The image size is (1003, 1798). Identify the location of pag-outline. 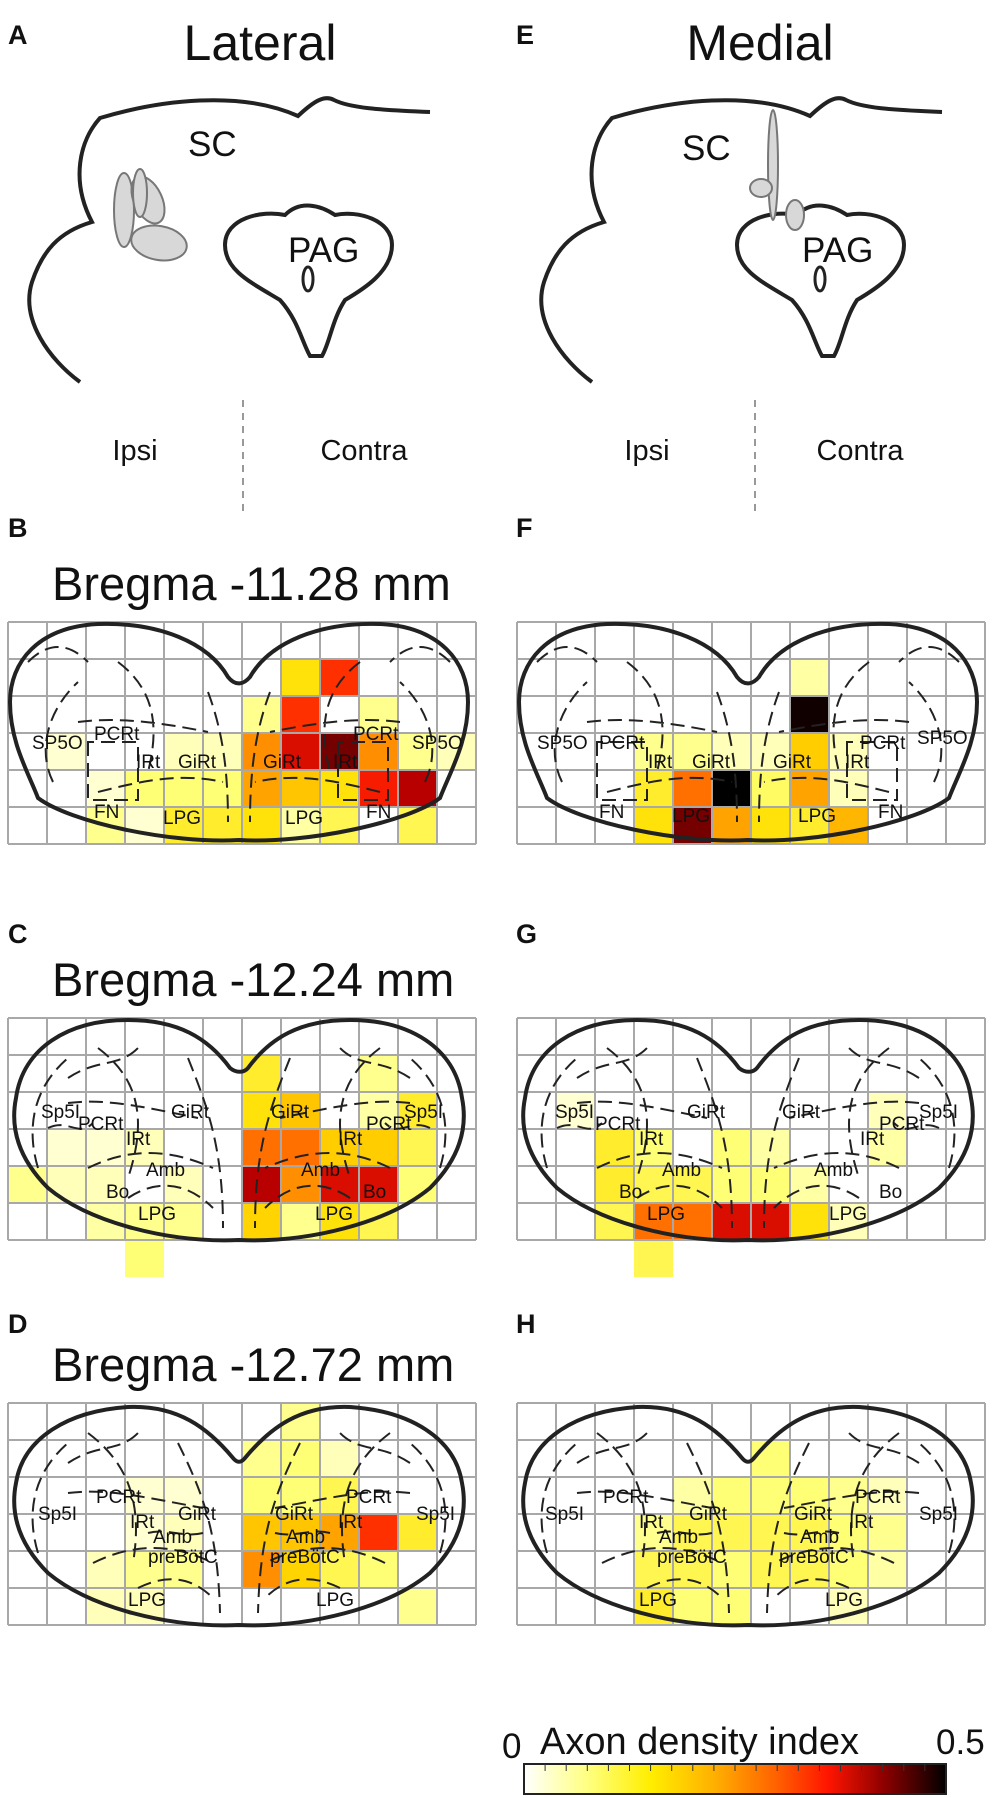
(308, 280).